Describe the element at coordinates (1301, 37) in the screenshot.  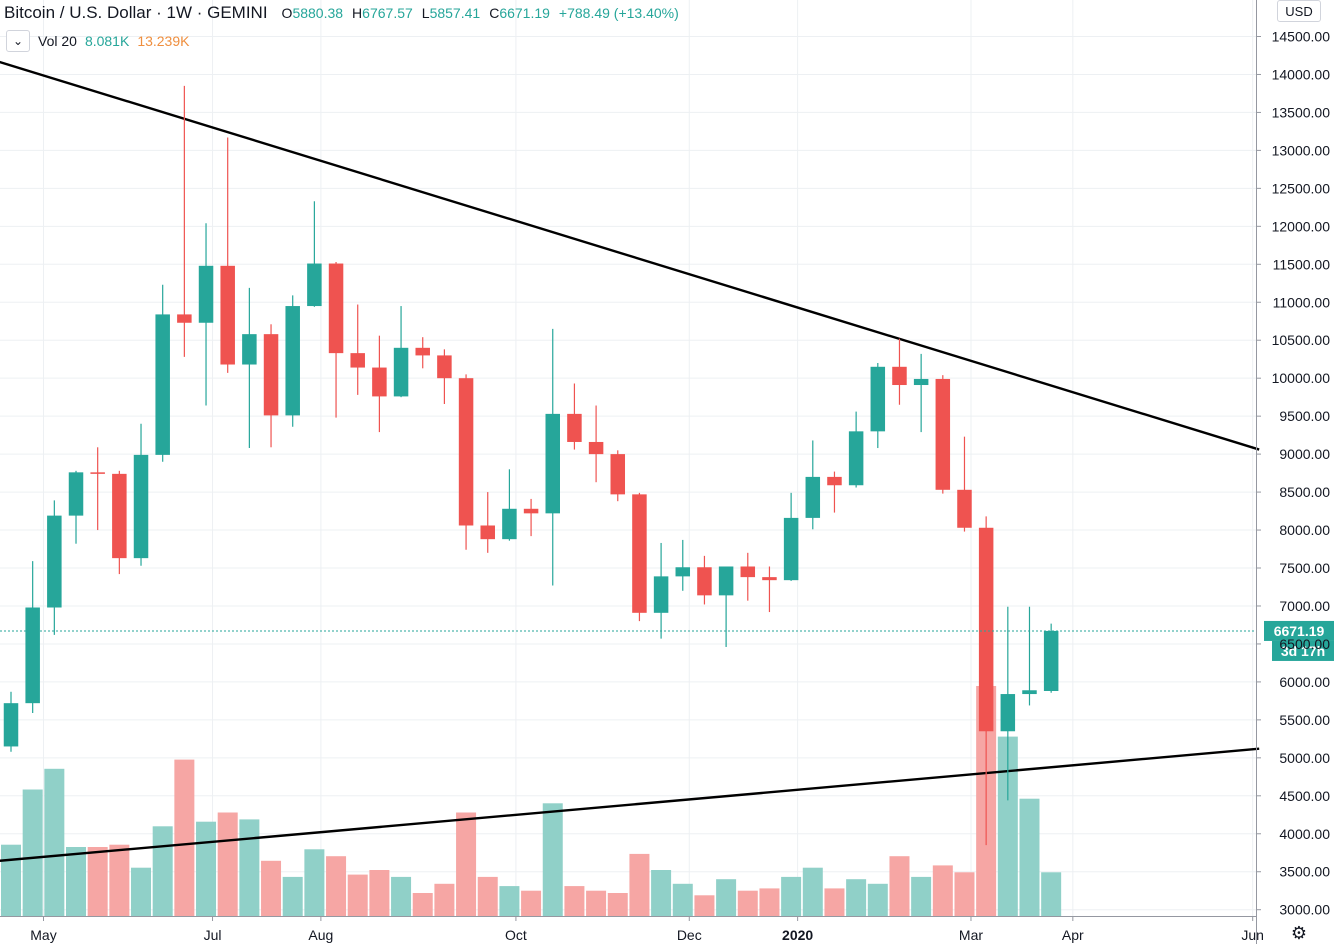
I see `y-tick-label: 14500.00` at that location.